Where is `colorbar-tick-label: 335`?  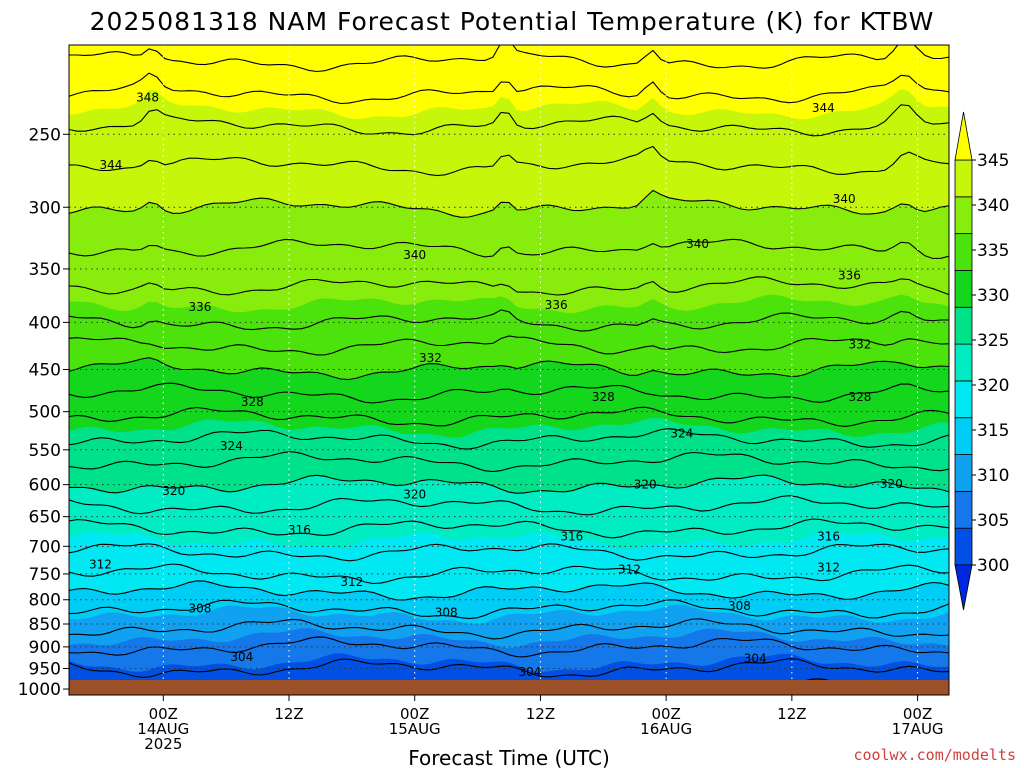
colorbar-tick-label: 335 is located at coordinates (993, 251).